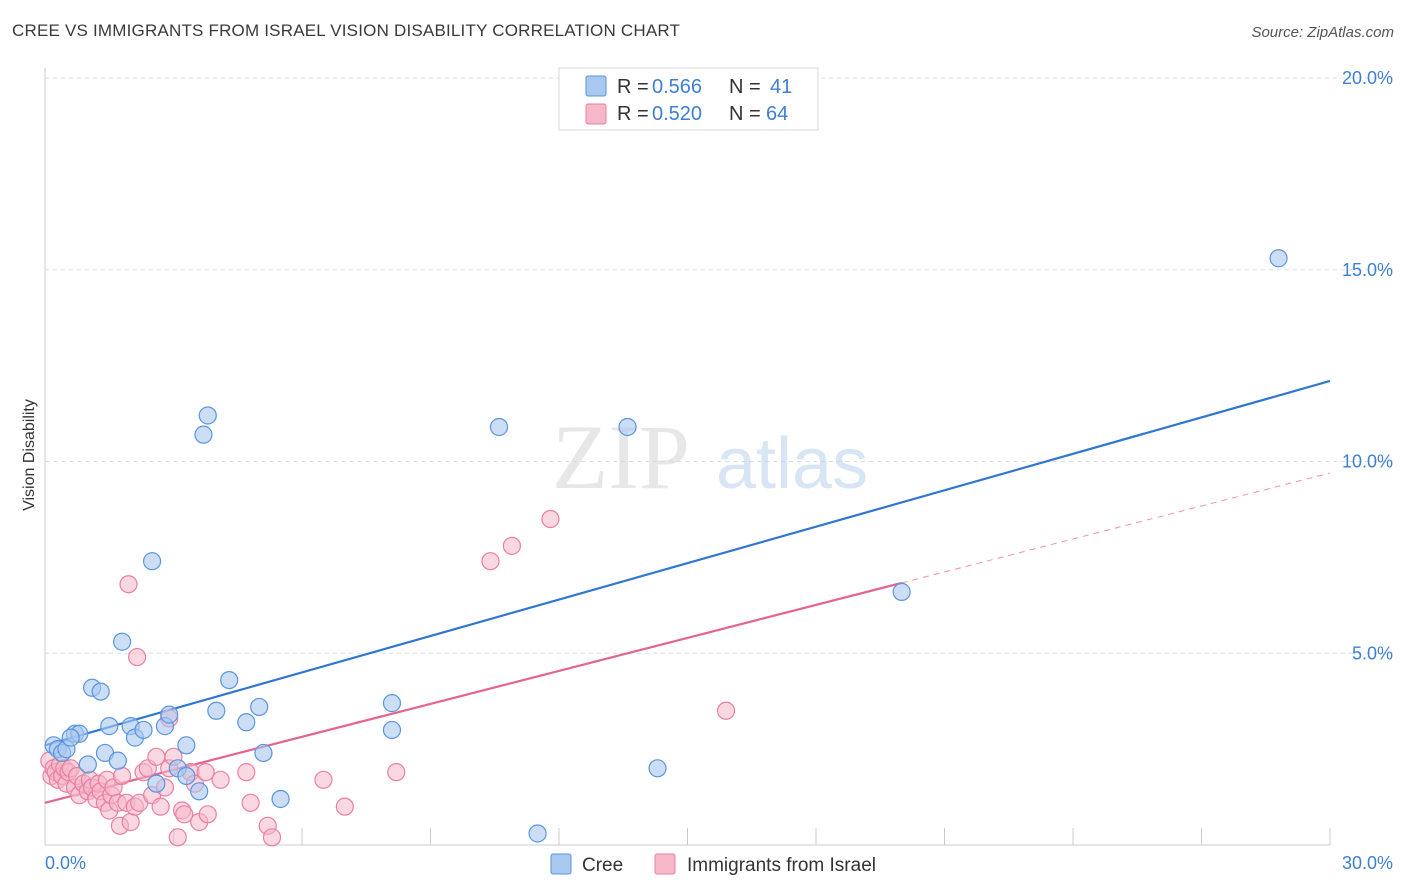  I want to click on x-tick-label-min: 0.0%, so click(65, 863).